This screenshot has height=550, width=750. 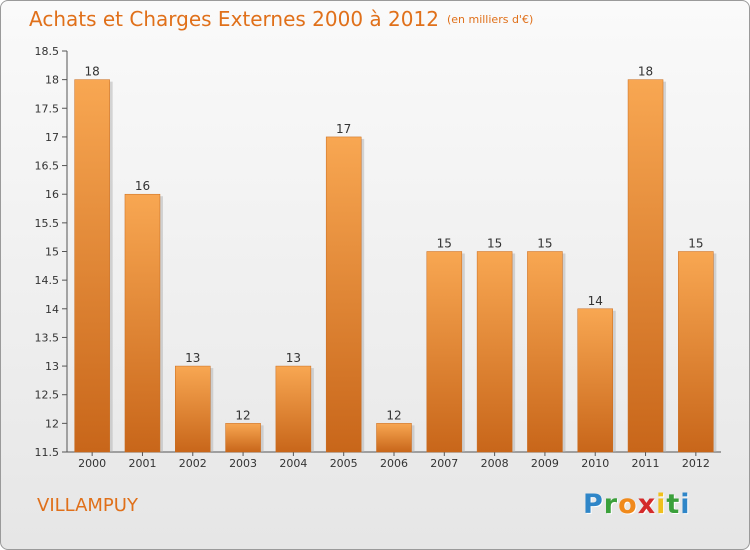 I want to click on y-tick-label: 18.5, so click(x=47, y=51).